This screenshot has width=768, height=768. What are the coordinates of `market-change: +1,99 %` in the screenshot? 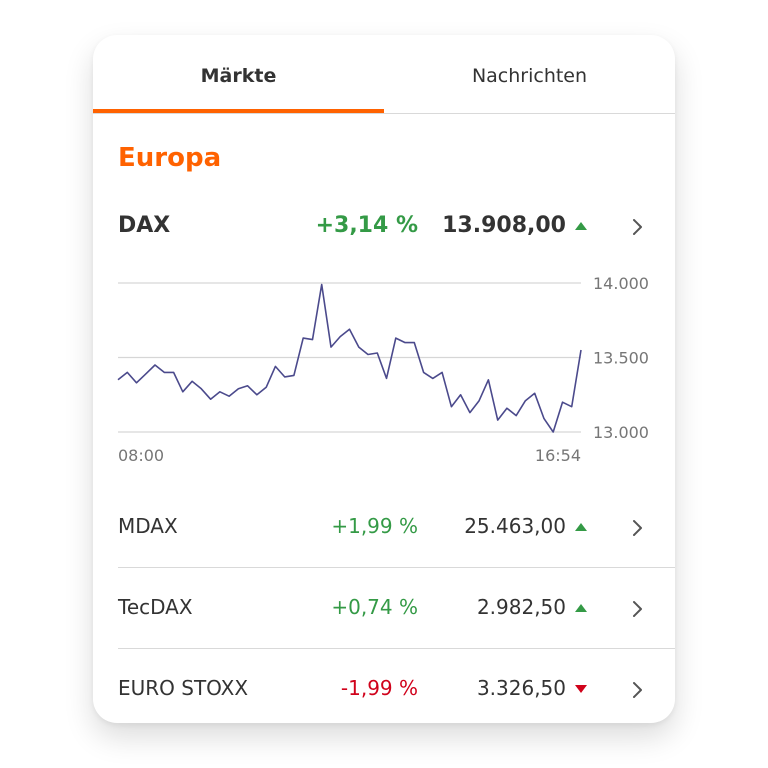 It's located at (374, 526).